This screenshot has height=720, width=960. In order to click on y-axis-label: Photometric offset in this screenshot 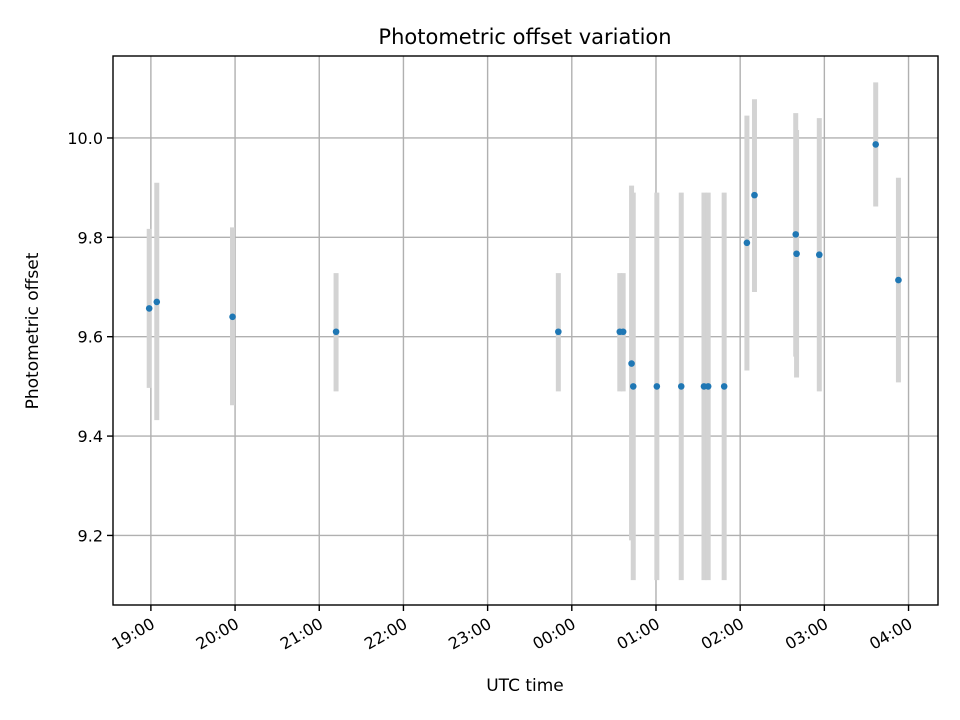, I will do `click(33, 330)`.